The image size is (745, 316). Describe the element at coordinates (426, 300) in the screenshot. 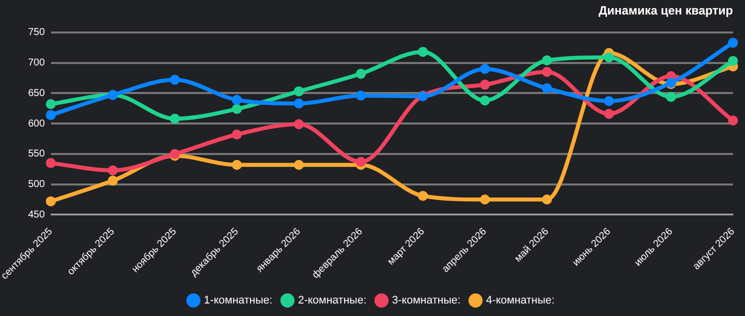

I see `legend-label: 3-комнатные:` at that location.